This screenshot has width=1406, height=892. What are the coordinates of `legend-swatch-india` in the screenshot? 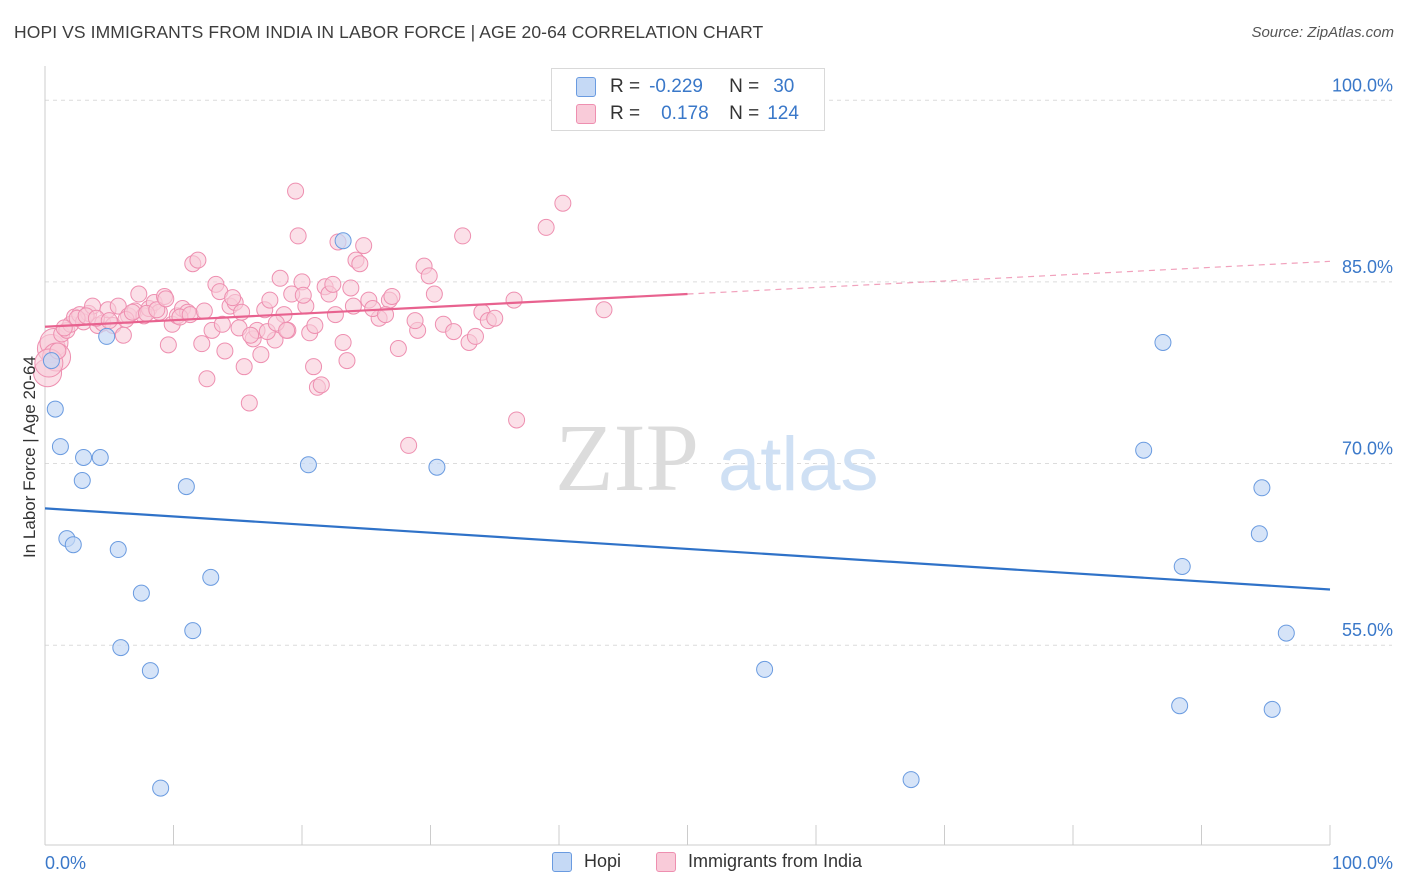 It's located at (586, 114).